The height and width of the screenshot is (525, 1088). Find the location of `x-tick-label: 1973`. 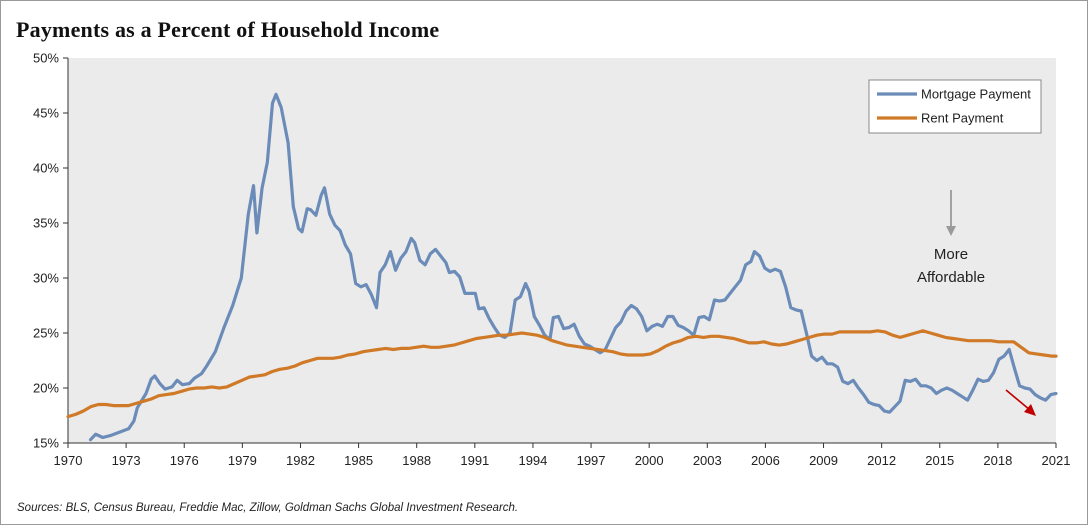

x-tick-label: 1973 is located at coordinates (126, 460).